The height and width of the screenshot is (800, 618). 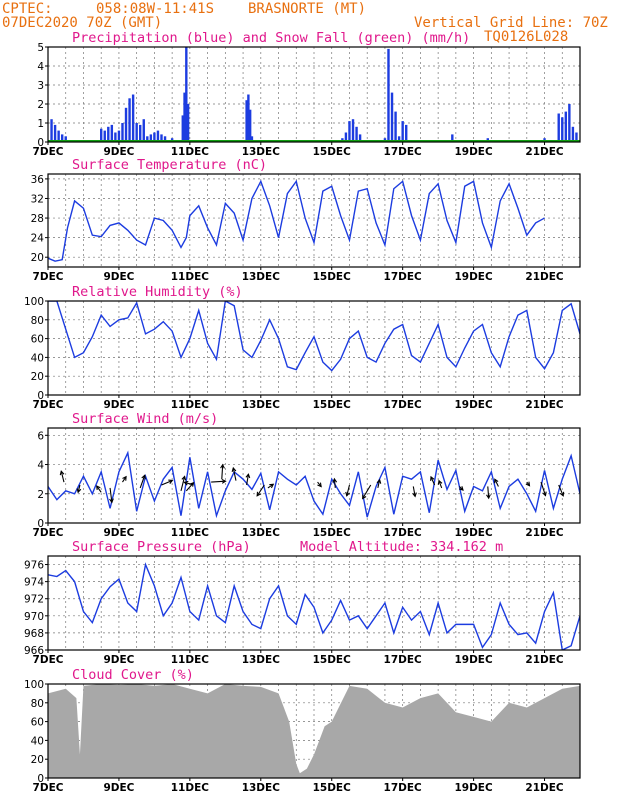 What do you see at coordinates (38, 239) in the screenshot?
I see `y-tick-label: 24` at bounding box center [38, 239].